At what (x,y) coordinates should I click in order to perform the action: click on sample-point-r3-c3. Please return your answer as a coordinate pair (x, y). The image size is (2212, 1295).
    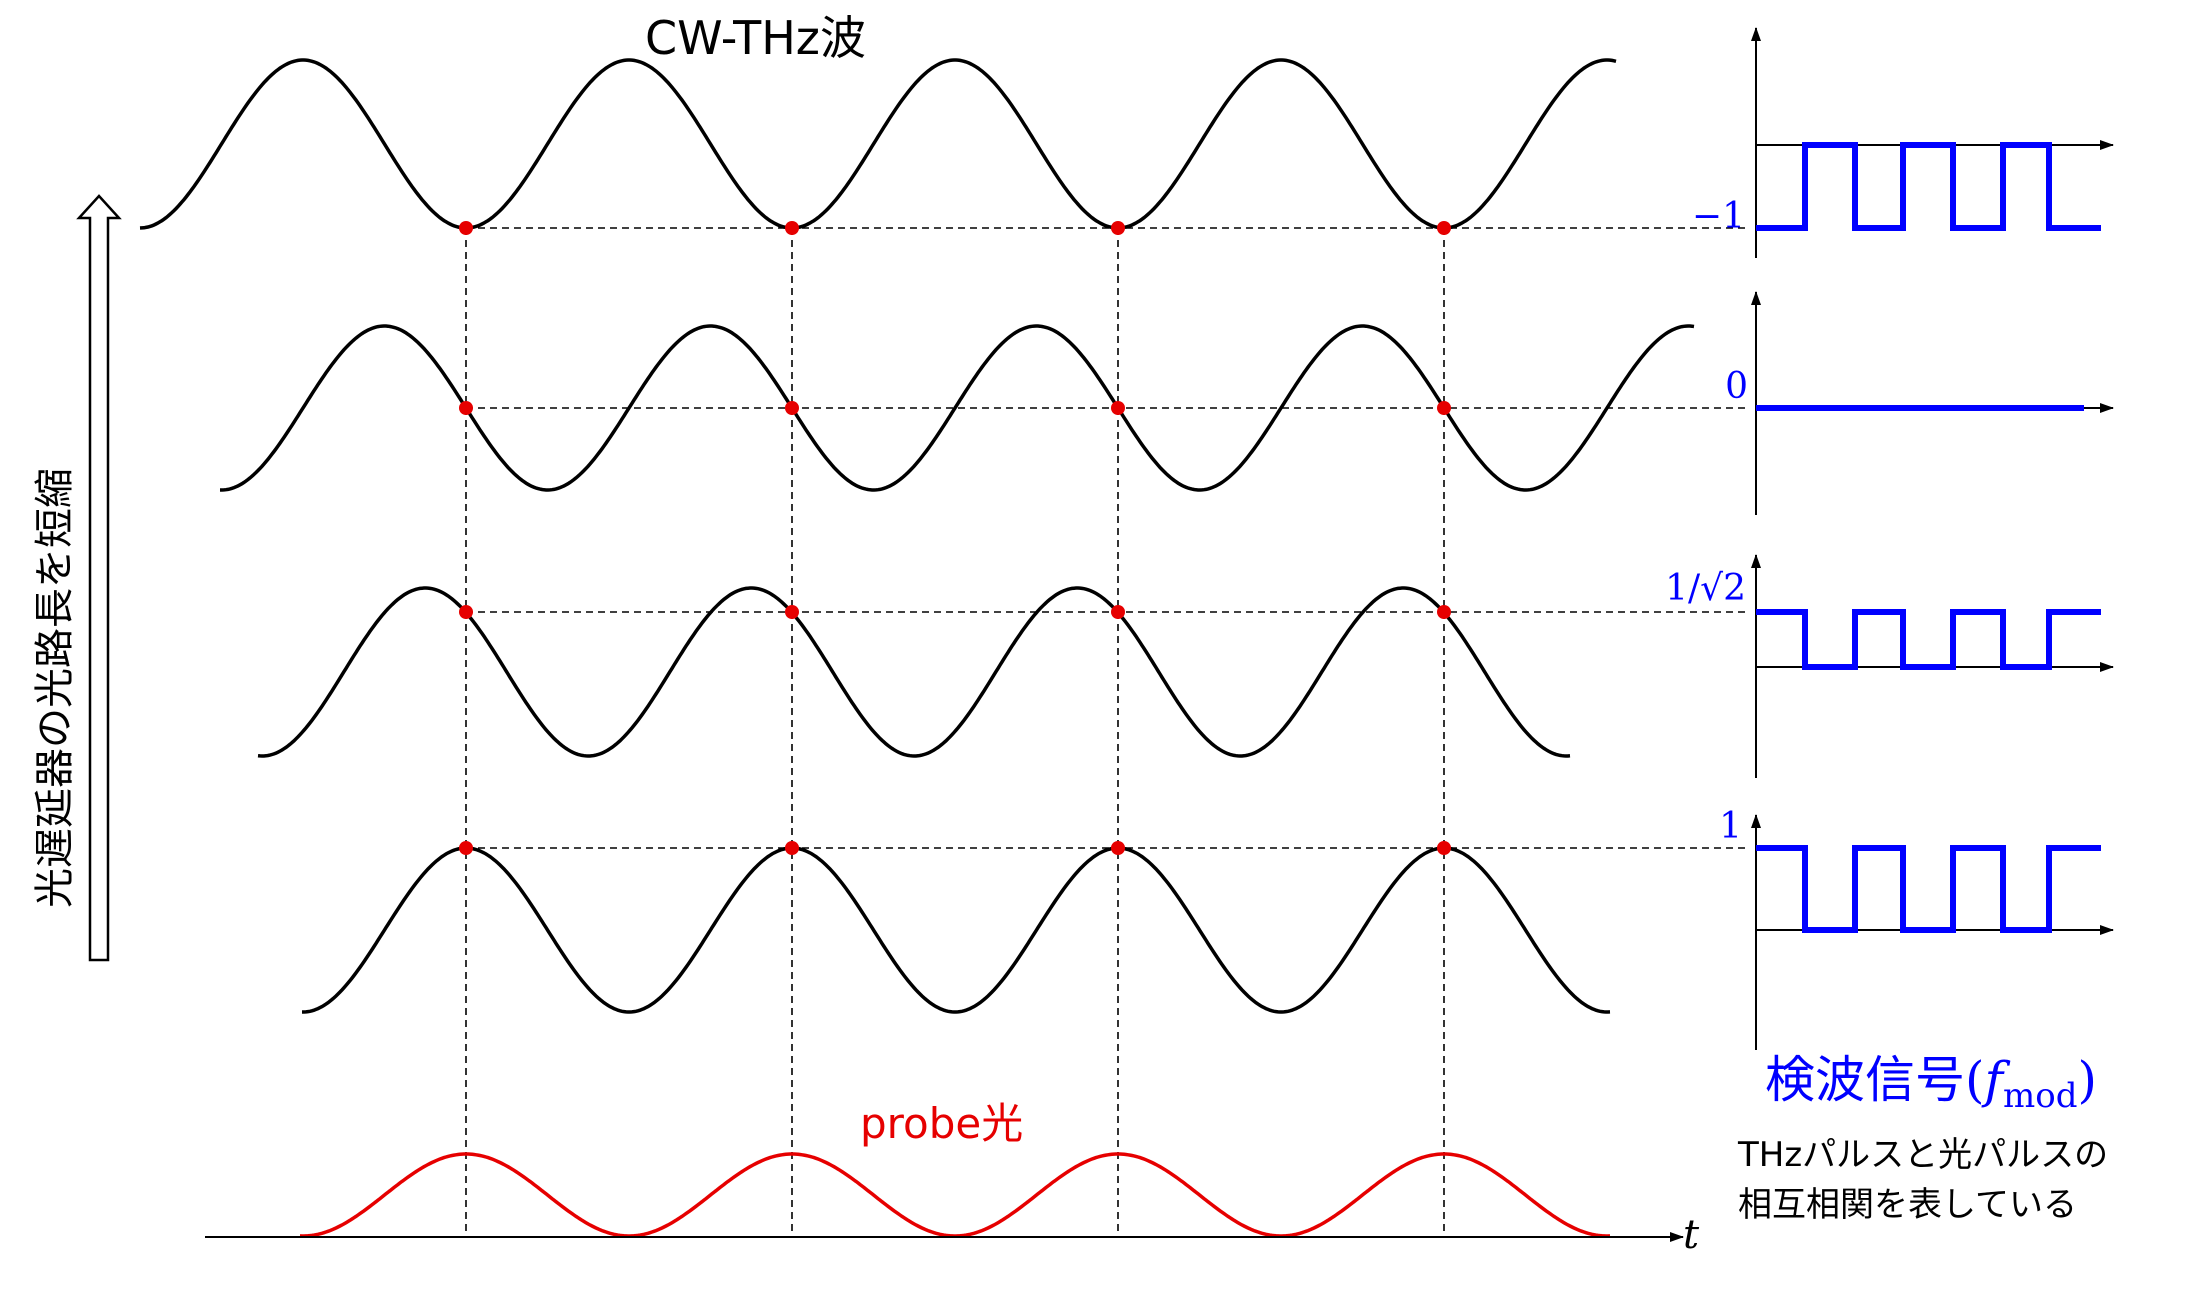
    Looking at the image, I should click on (1118, 612).